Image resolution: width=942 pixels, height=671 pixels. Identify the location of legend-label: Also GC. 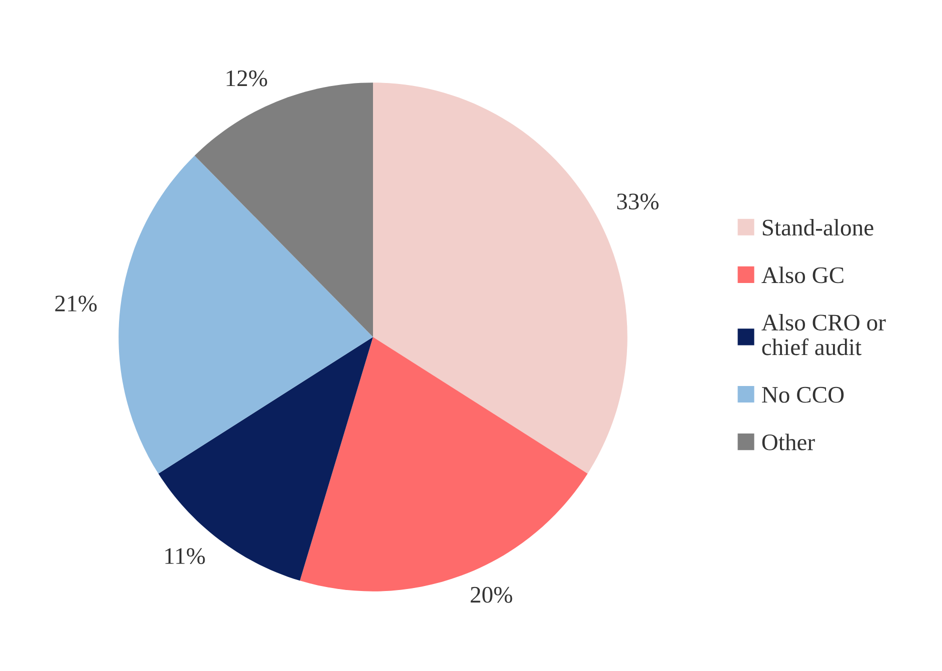
(803, 275).